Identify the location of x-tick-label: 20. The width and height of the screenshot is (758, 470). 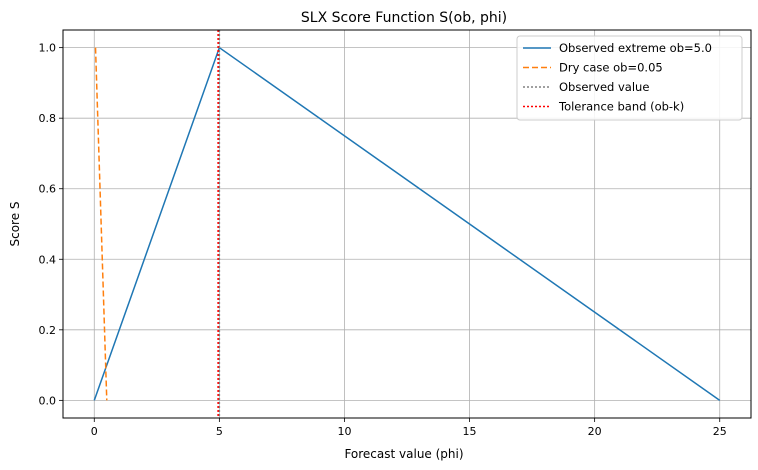
(595, 431).